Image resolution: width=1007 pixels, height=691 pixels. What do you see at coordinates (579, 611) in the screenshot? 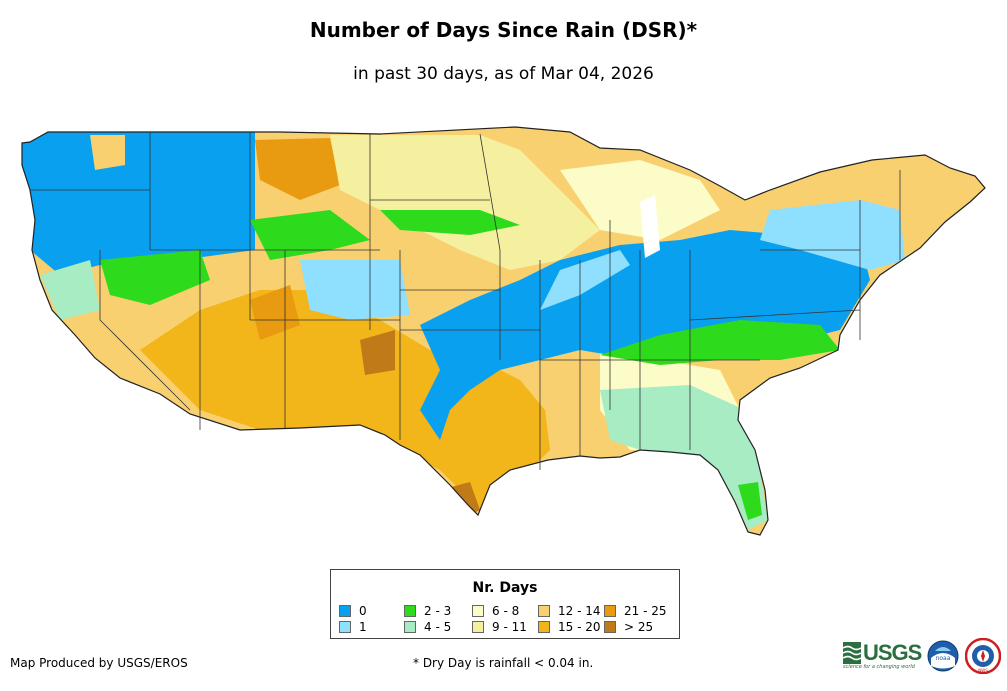
I see `legend-label: 12 - 14` at bounding box center [579, 611].